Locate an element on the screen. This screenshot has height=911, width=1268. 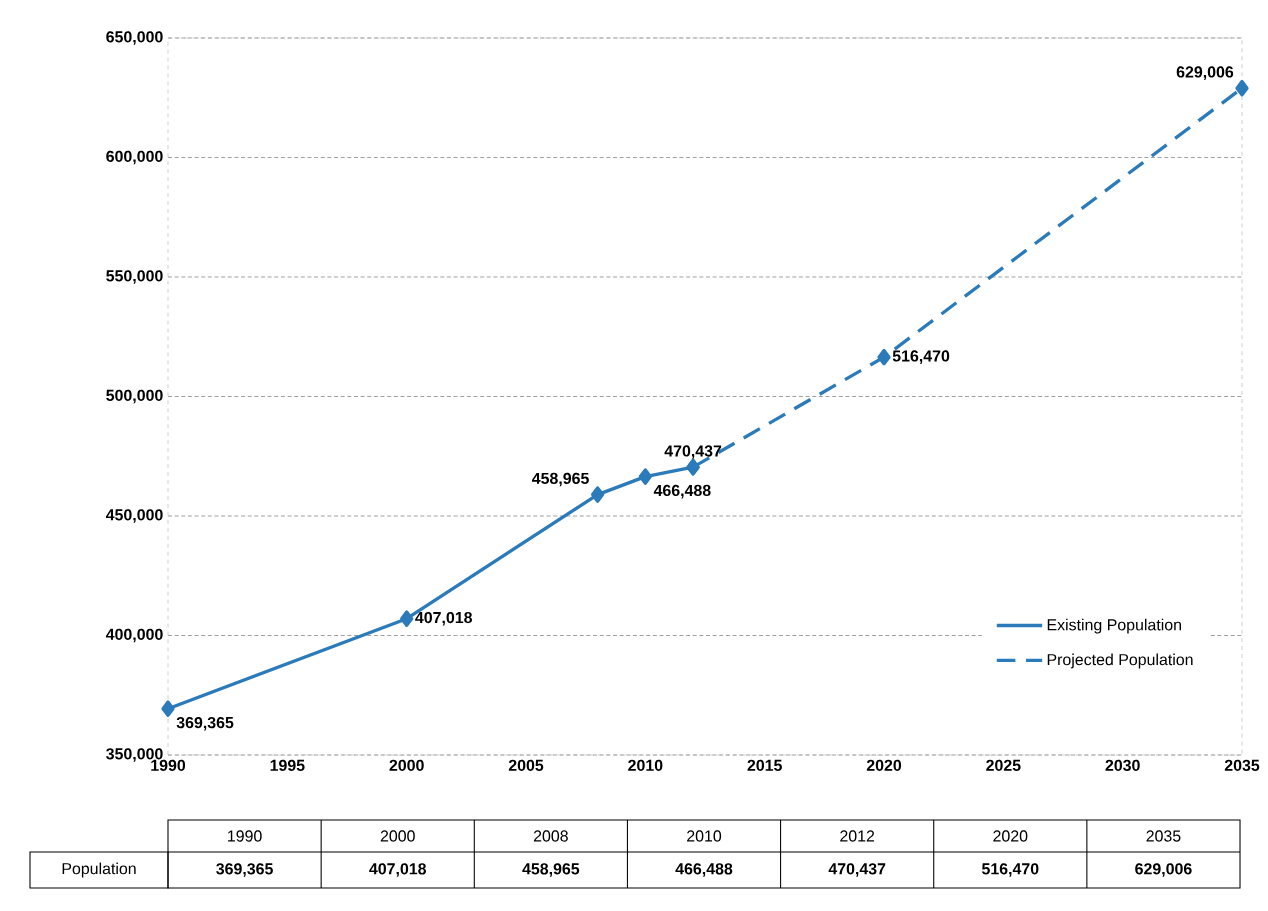
x-tick-label: 2020 is located at coordinates (884, 765).